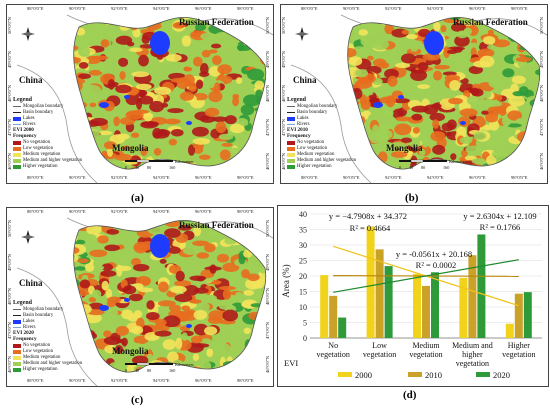  What do you see at coordinates (312, 149) in the screenshot?
I see `legend-label: Low vegetation` at bounding box center [312, 149].